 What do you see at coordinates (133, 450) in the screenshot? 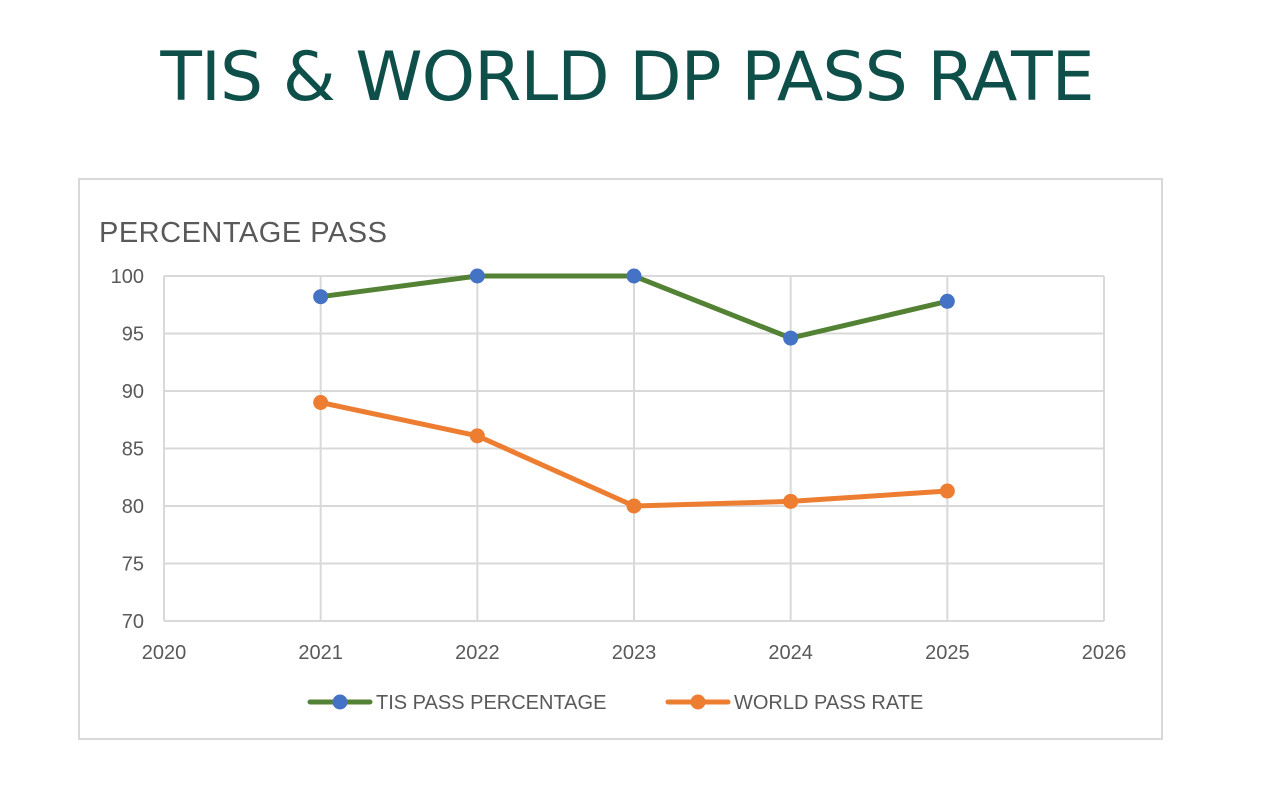
I see `y-tick-label: 85` at bounding box center [133, 450].